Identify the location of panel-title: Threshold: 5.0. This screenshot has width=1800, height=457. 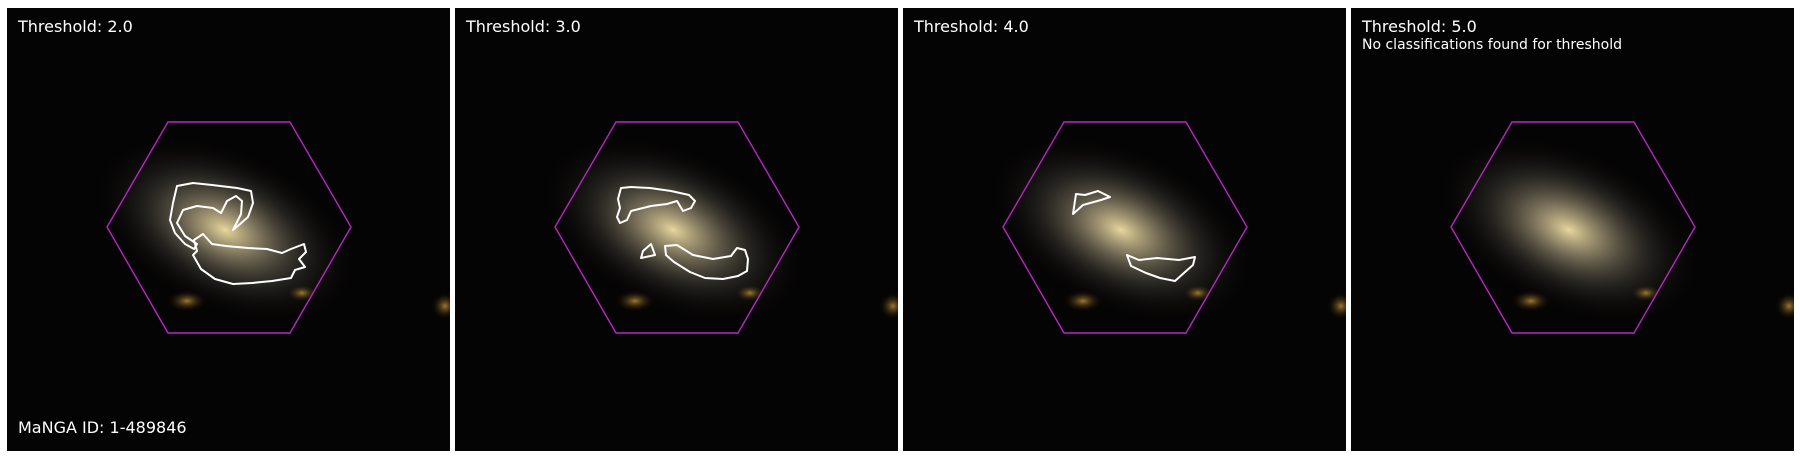
(1419, 26).